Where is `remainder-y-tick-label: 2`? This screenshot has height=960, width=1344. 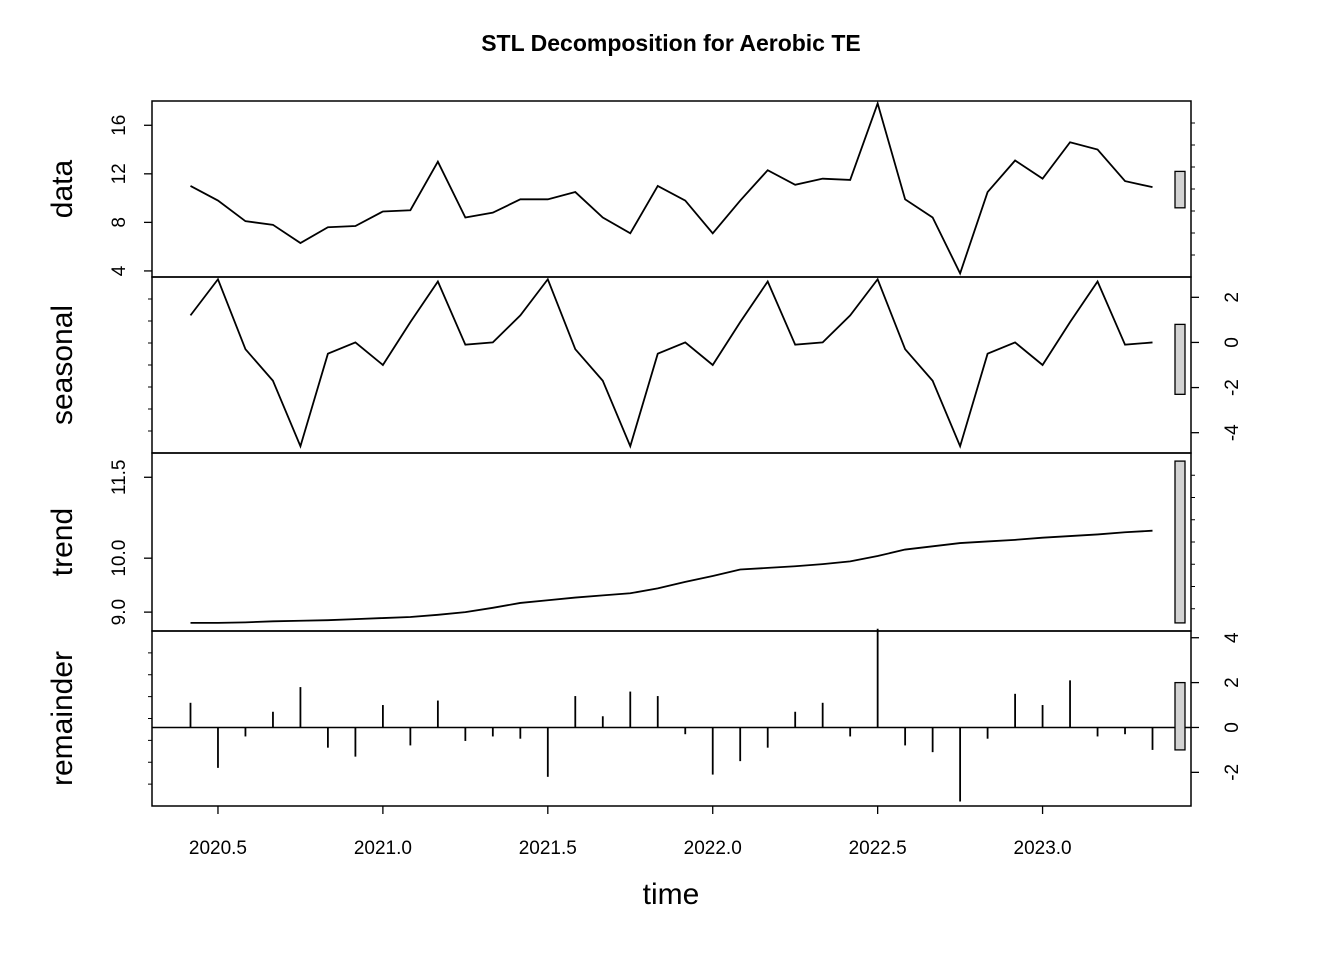 remainder-y-tick-label: 2 is located at coordinates (1232, 682).